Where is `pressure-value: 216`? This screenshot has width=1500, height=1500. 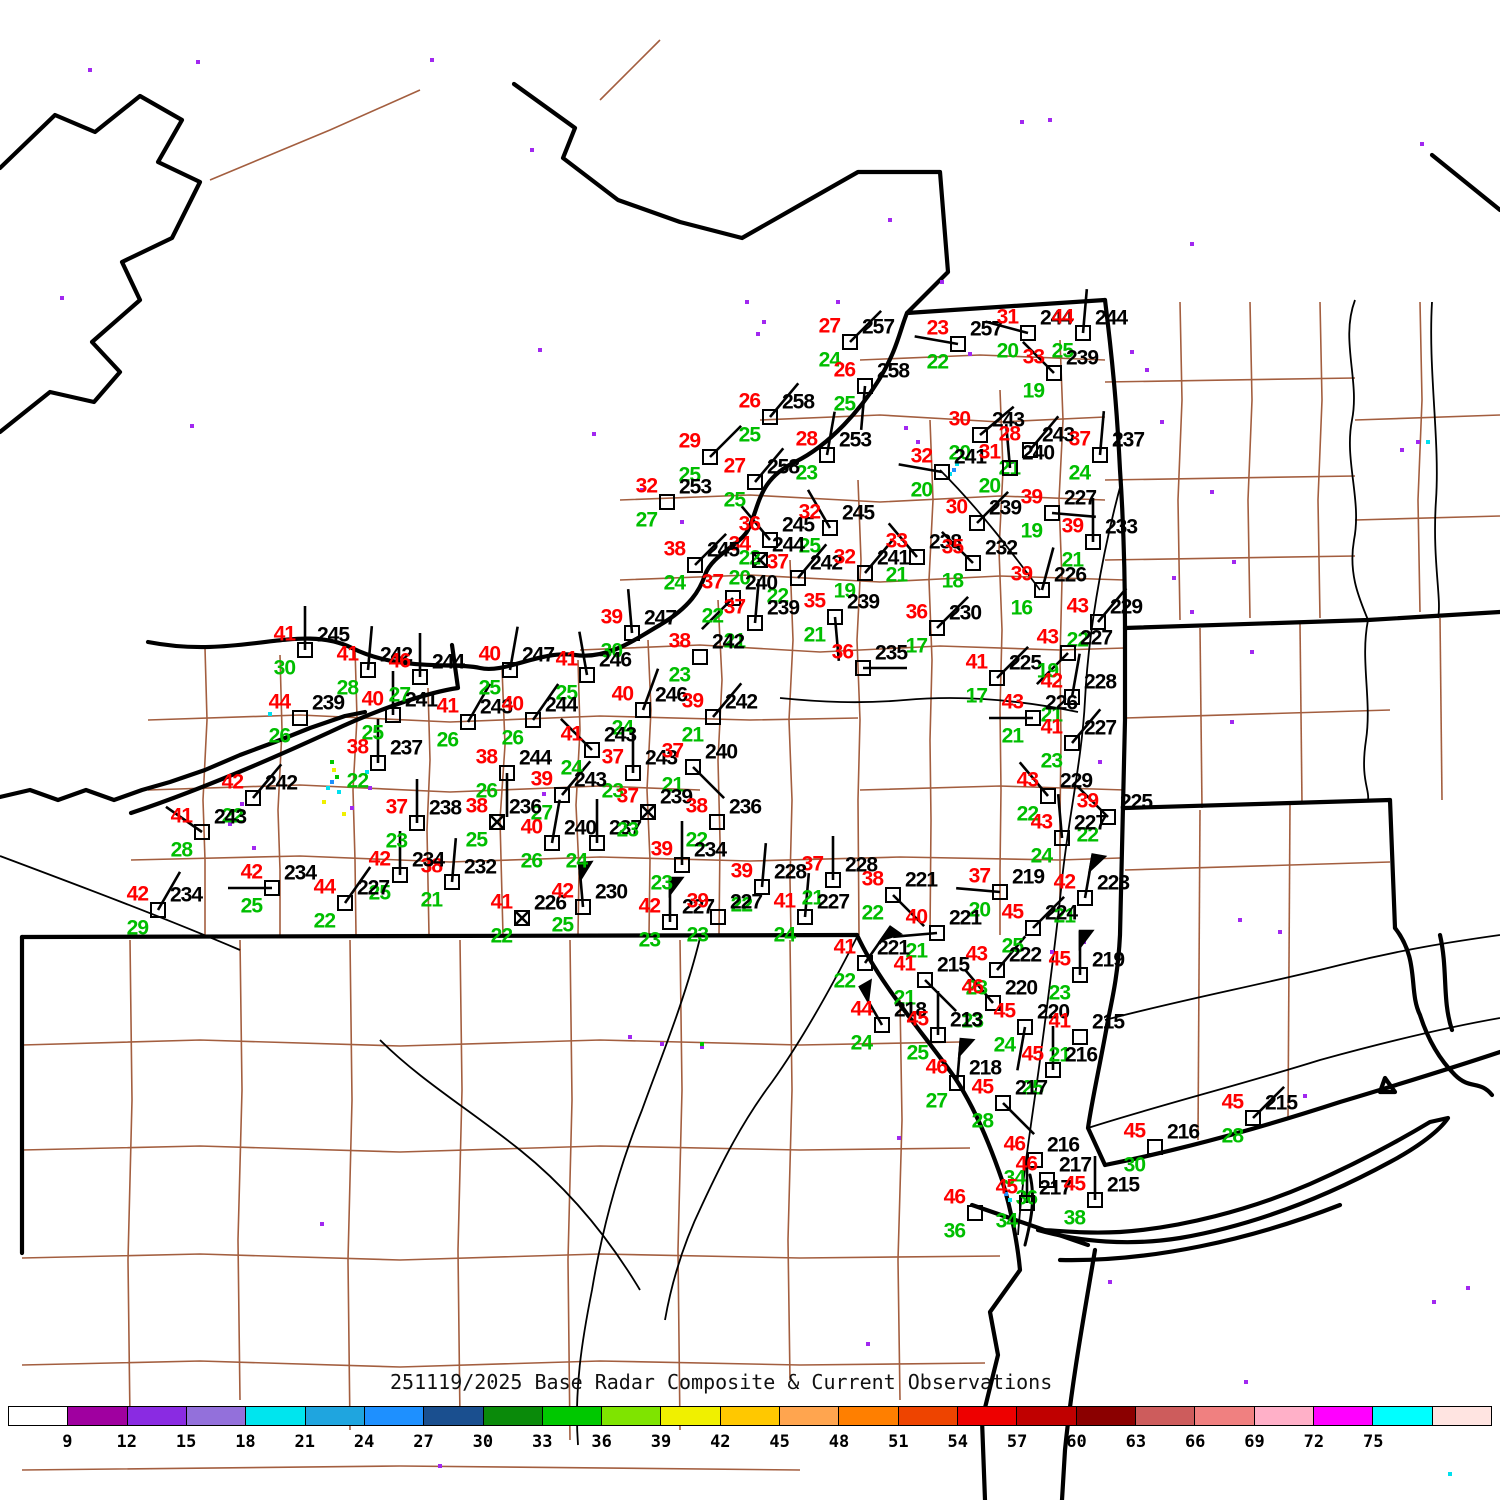 pressure-value: 216 is located at coordinates (1063, 1145).